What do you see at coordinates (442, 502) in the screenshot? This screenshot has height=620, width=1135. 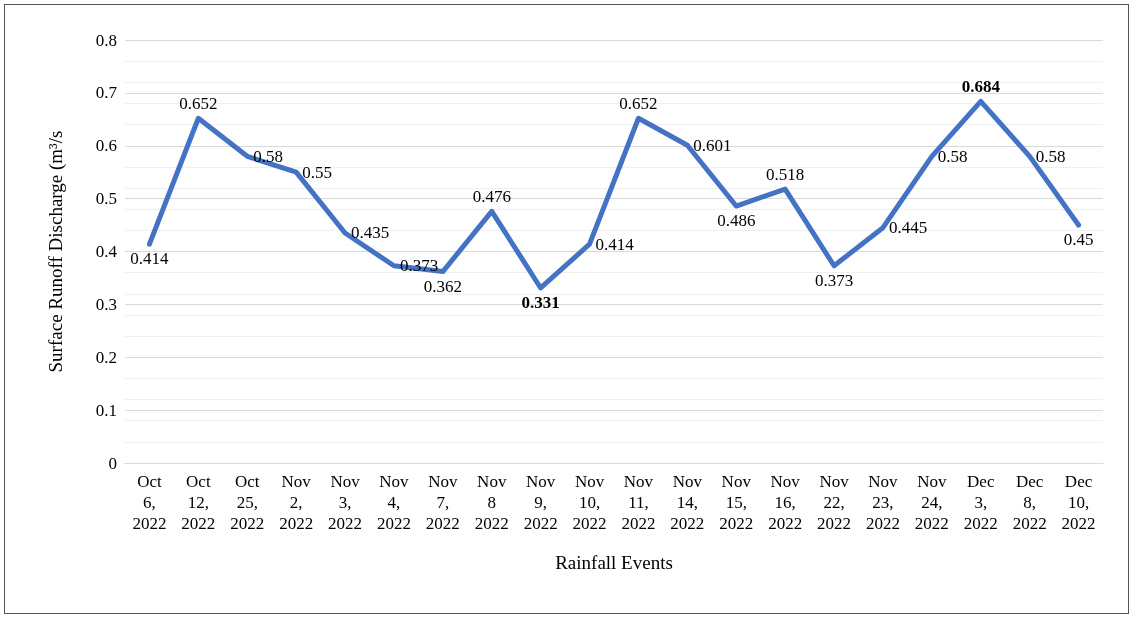 I see `x-tick-label: Nov 7, 2022` at bounding box center [442, 502].